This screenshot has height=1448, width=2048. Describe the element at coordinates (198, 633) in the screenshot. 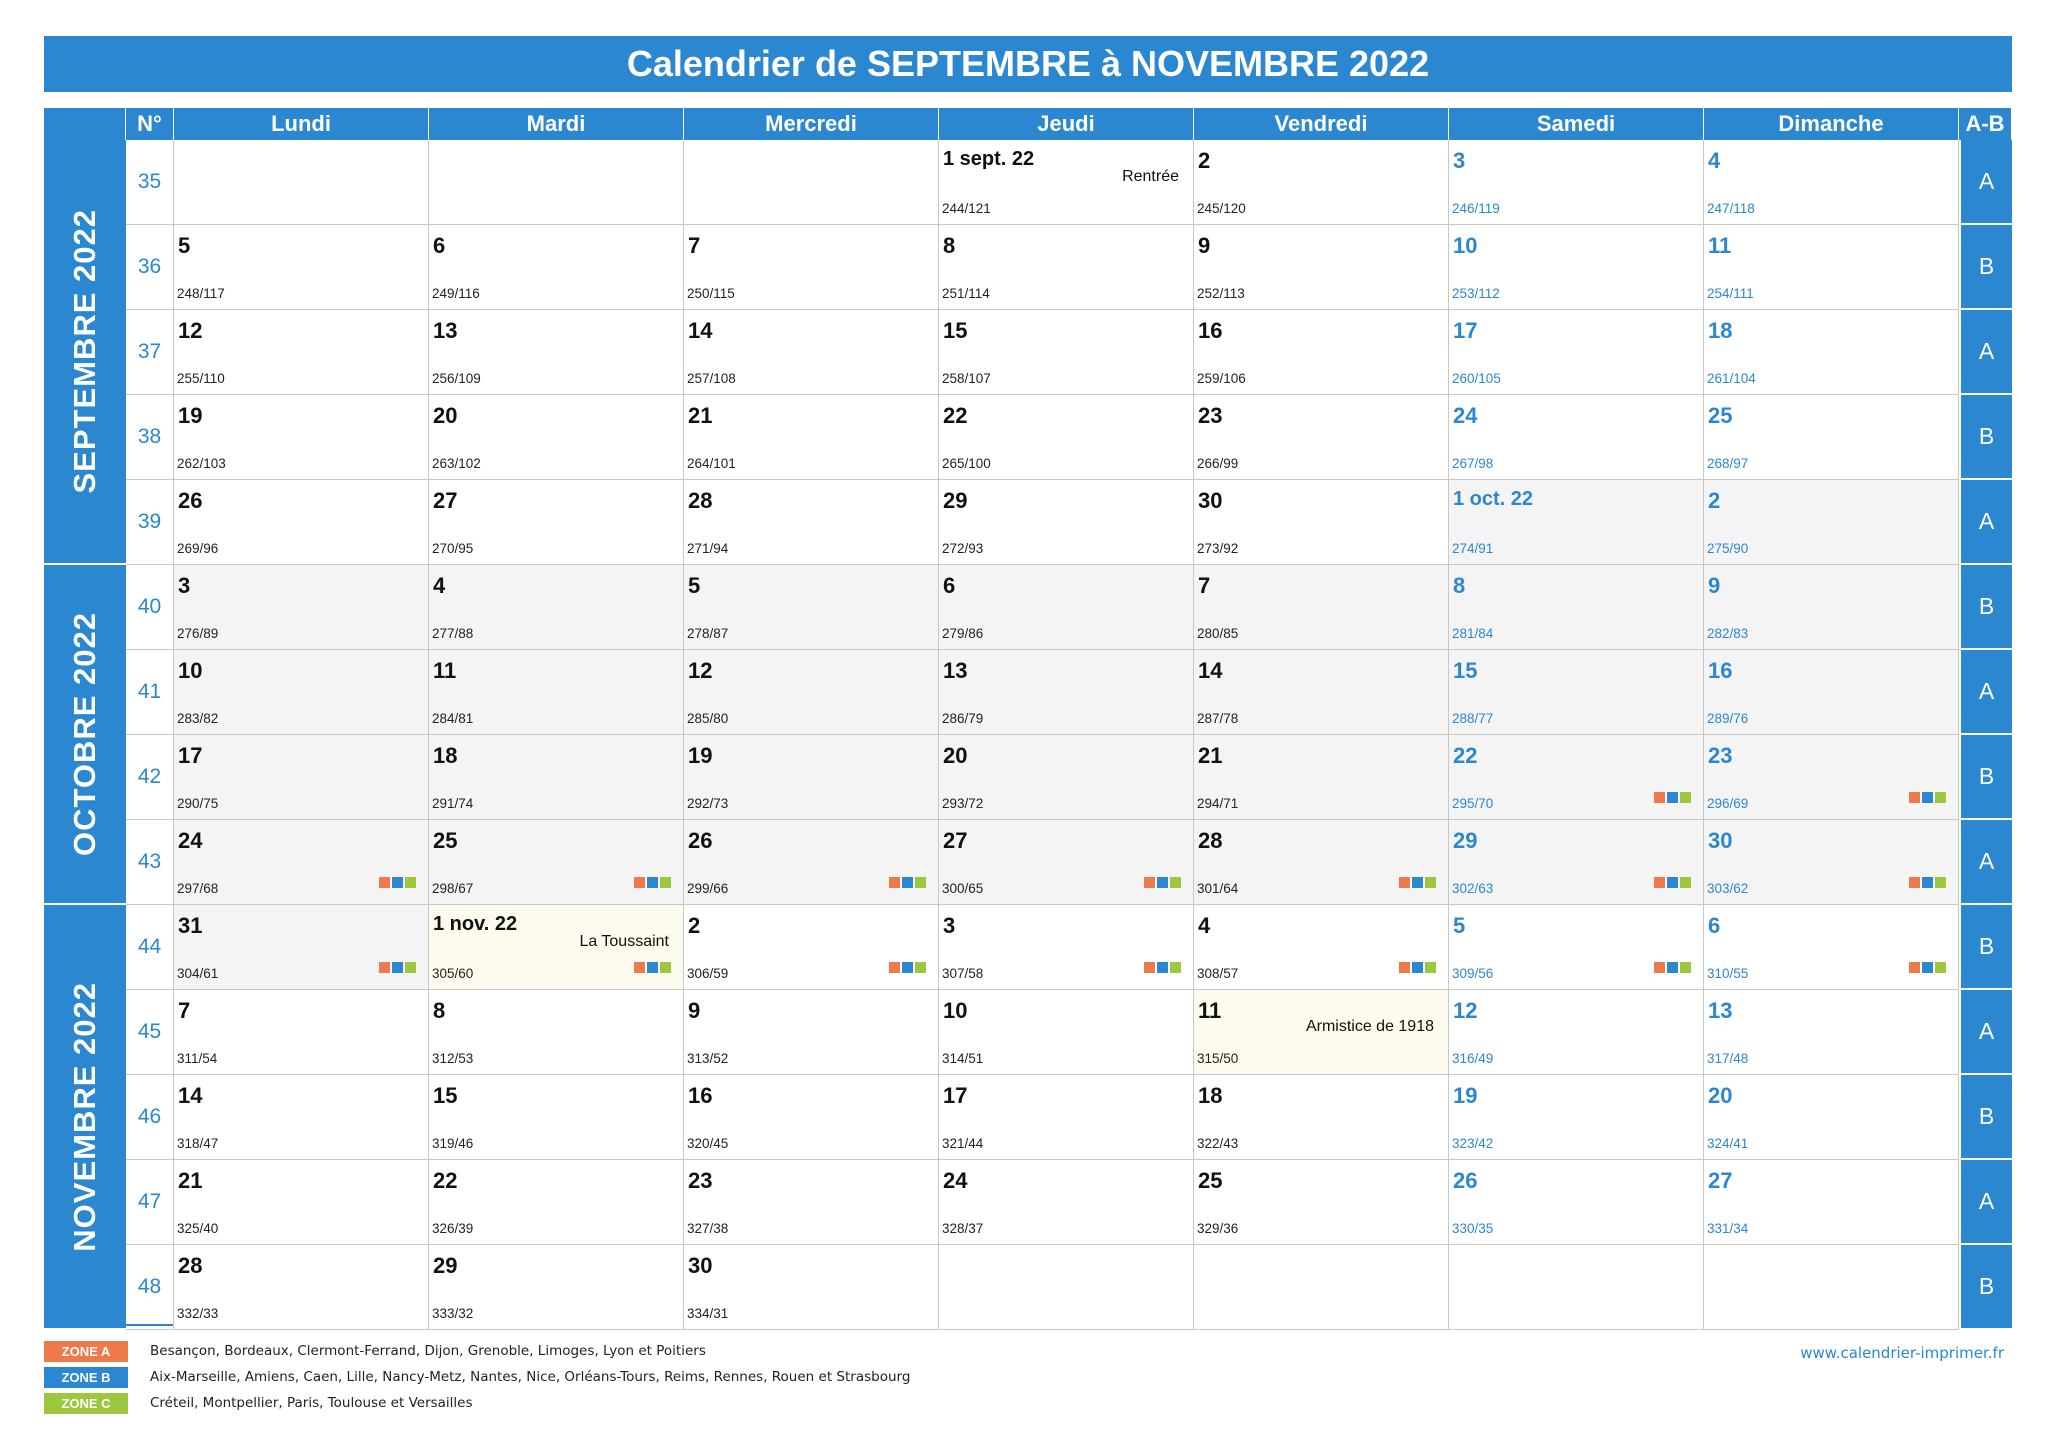

I see `day-of-year: 276/89` at that location.